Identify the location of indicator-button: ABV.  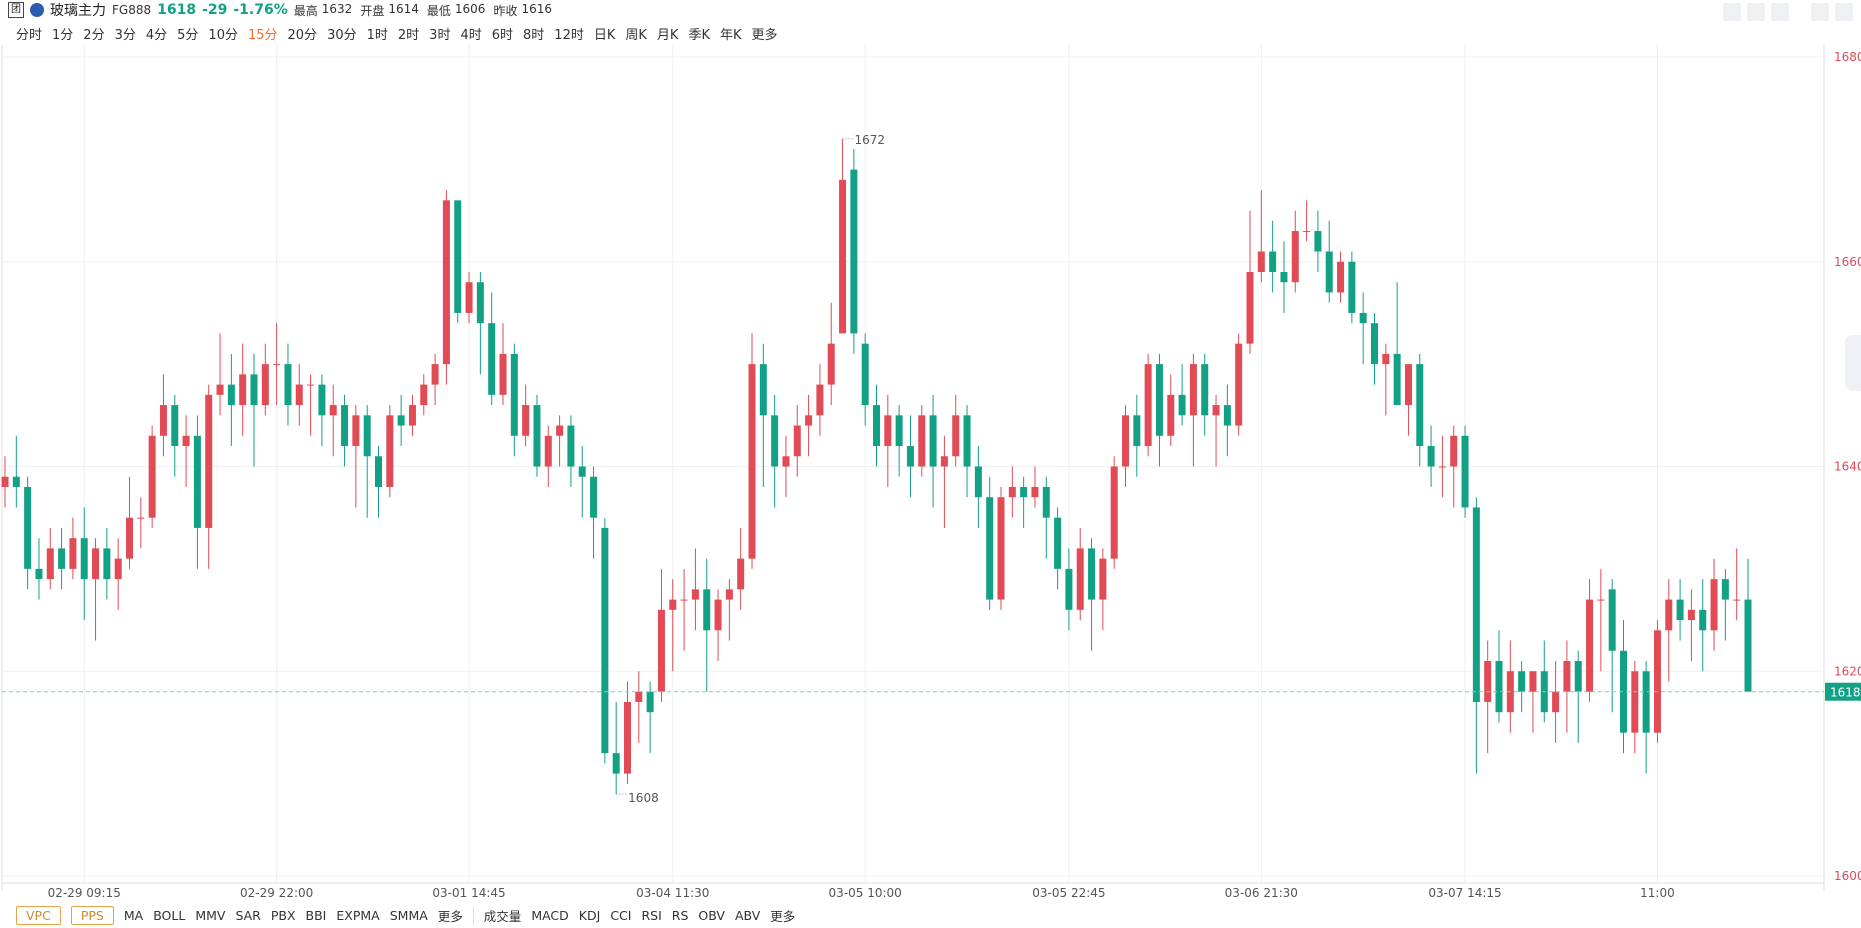
(748, 915).